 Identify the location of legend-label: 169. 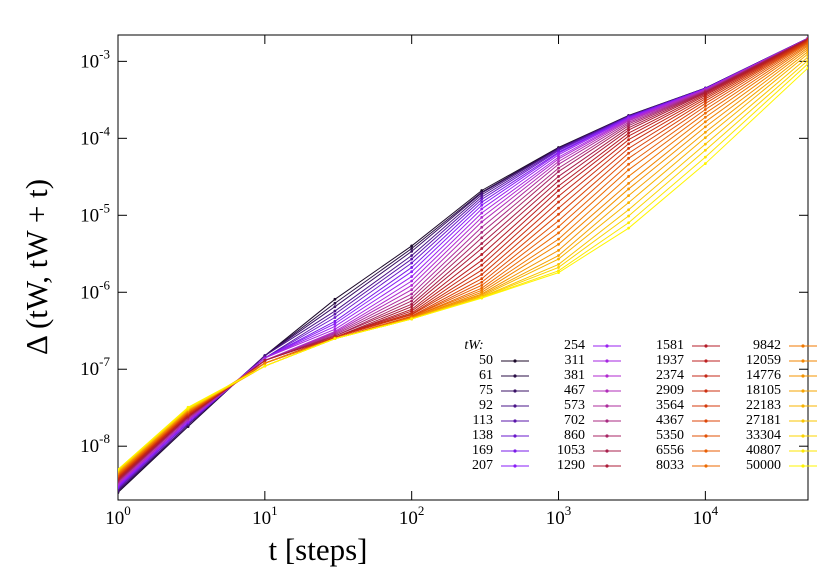
(482, 450).